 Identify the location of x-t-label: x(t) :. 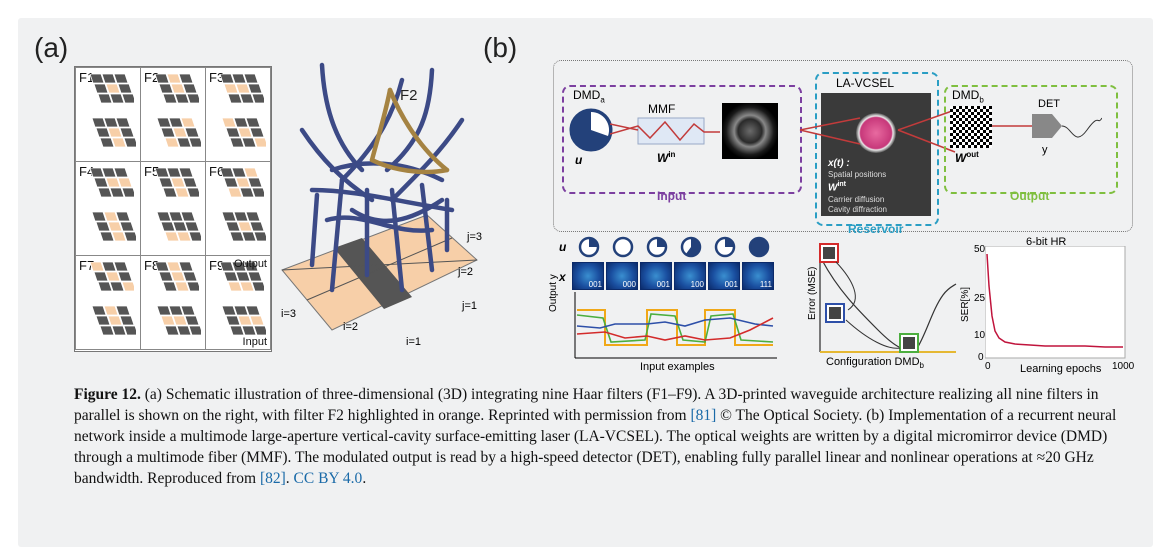
(839, 163).